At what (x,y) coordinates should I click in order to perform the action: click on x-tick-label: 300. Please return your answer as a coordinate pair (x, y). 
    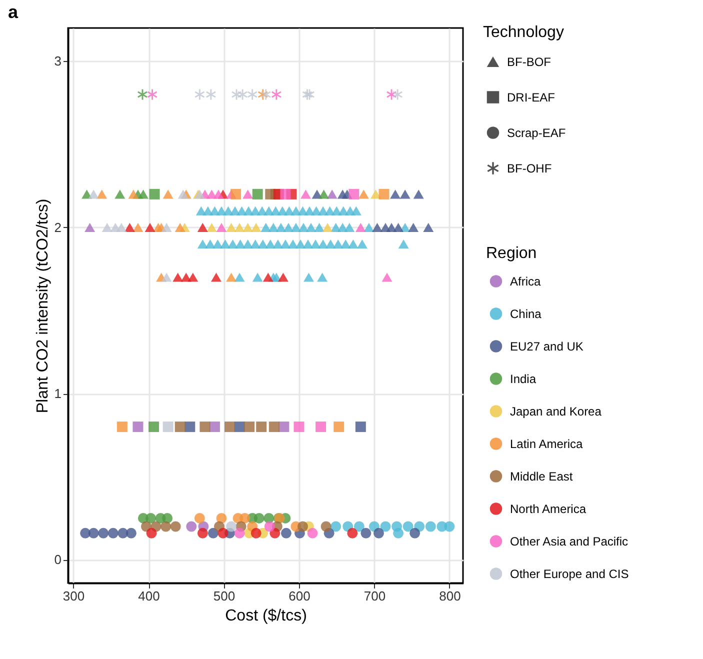
    Looking at the image, I should click on (73, 596).